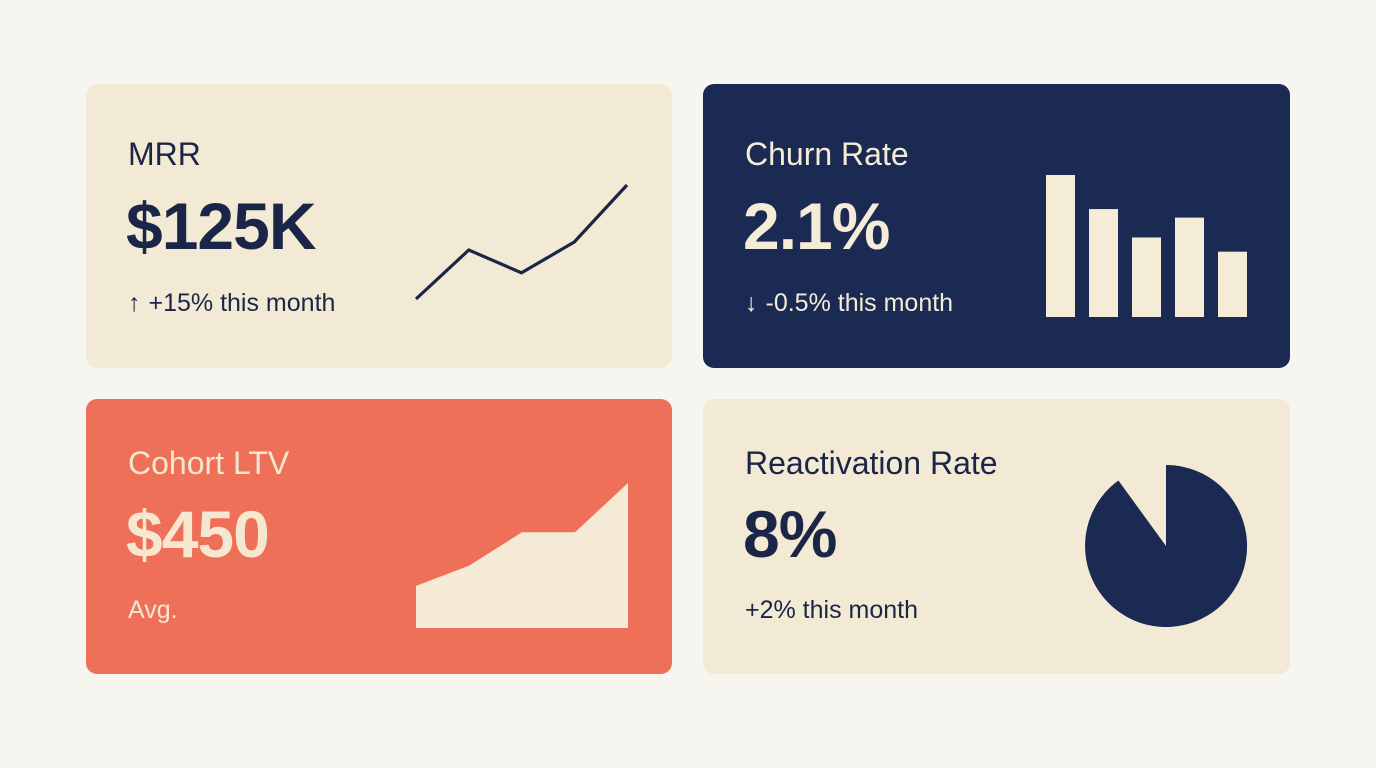 This screenshot has height=768, width=1376. Describe the element at coordinates (871, 463) in the screenshot. I see `reactivation-label: Reactivation Rate` at that location.